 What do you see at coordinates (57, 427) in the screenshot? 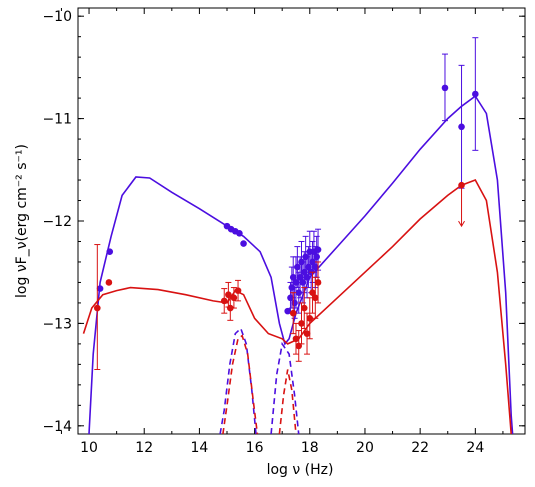
I see `y-tick-label: −14` at bounding box center [57, 427].